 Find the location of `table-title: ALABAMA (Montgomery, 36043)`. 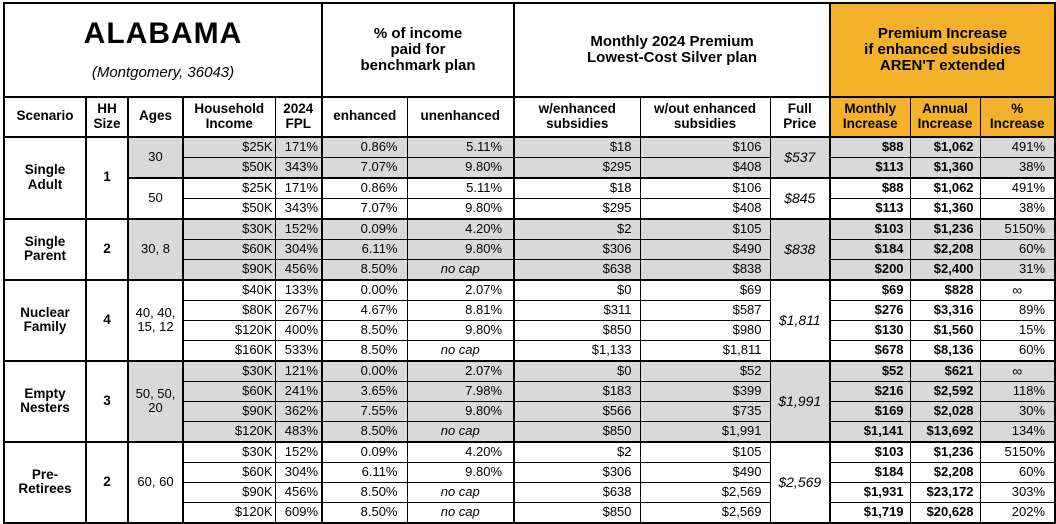

table-title: ALABAMA (Montgomery, 36043) is located at coordinates (163, 50).